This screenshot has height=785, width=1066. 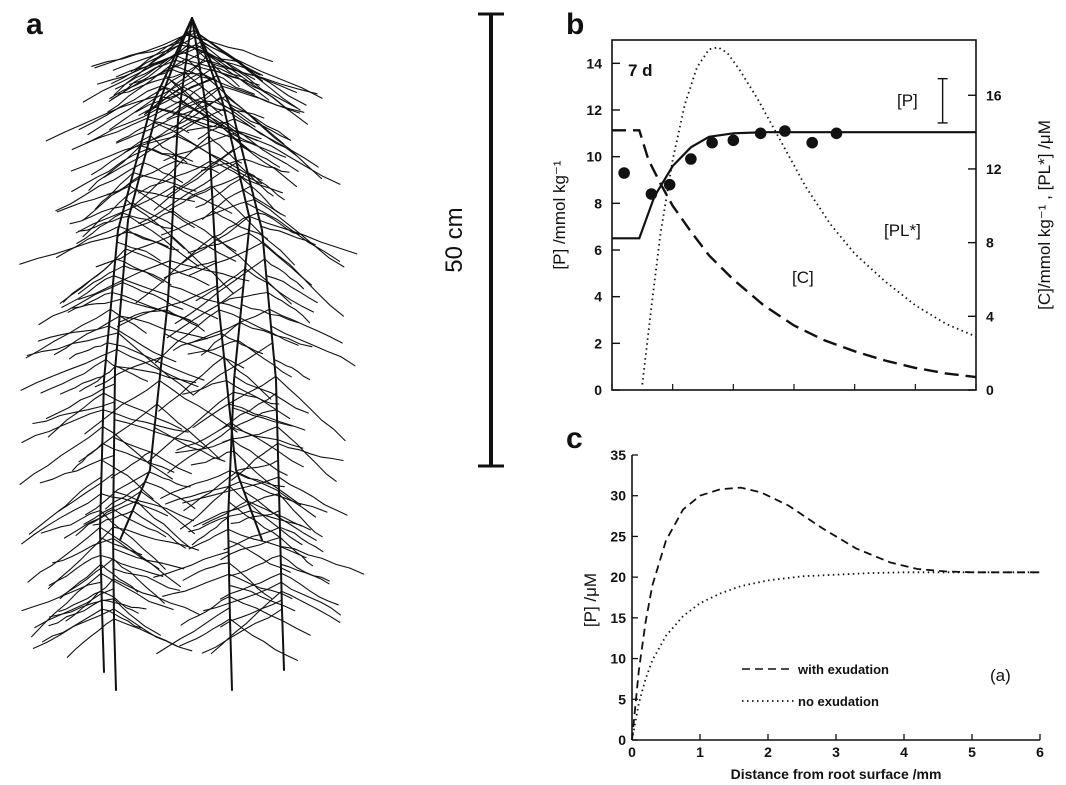 I want to click on chart-c-xtick-label: 0, so click(x=632, y=752).